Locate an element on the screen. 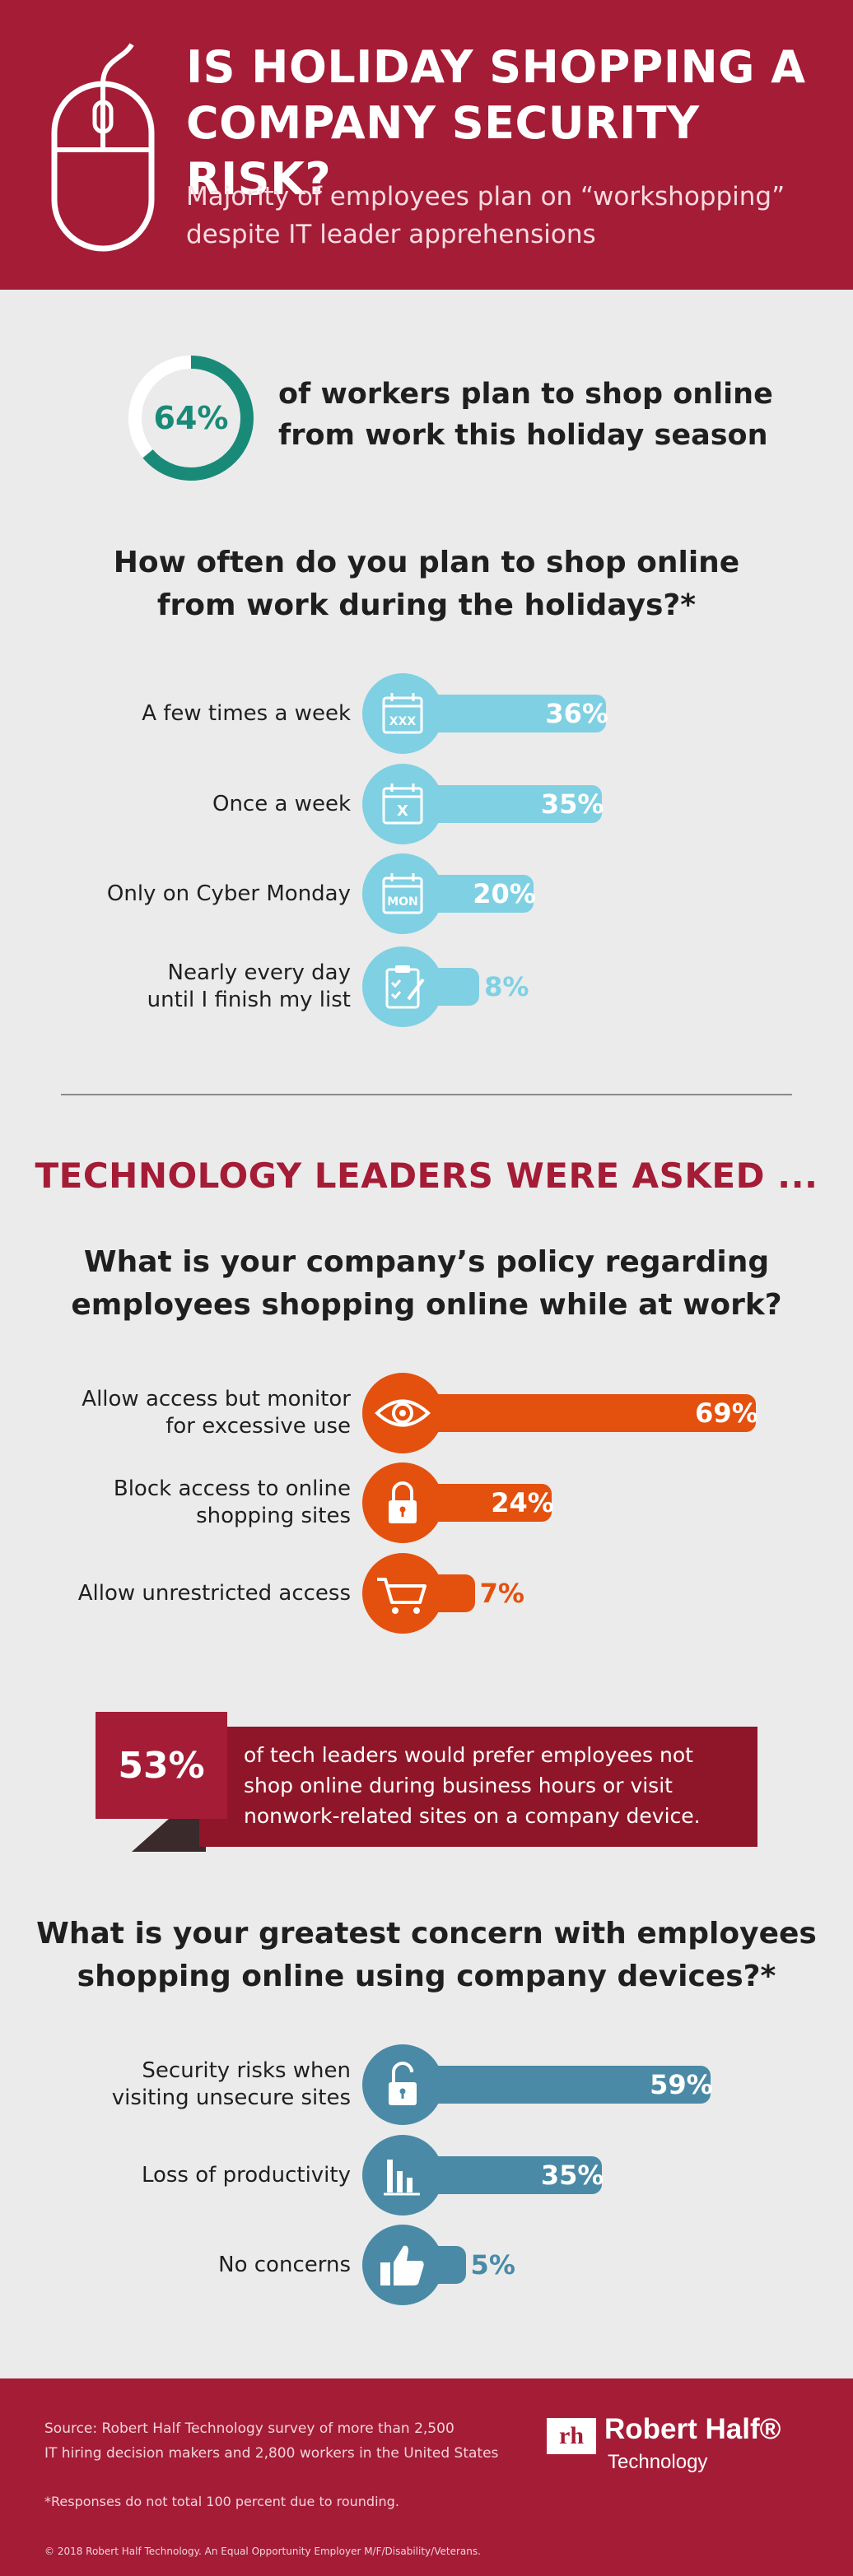 Image resolution: width=853 pixels, height=2576 pixels. chart-category-label: No concerns is located at coordinates (284, 2264).